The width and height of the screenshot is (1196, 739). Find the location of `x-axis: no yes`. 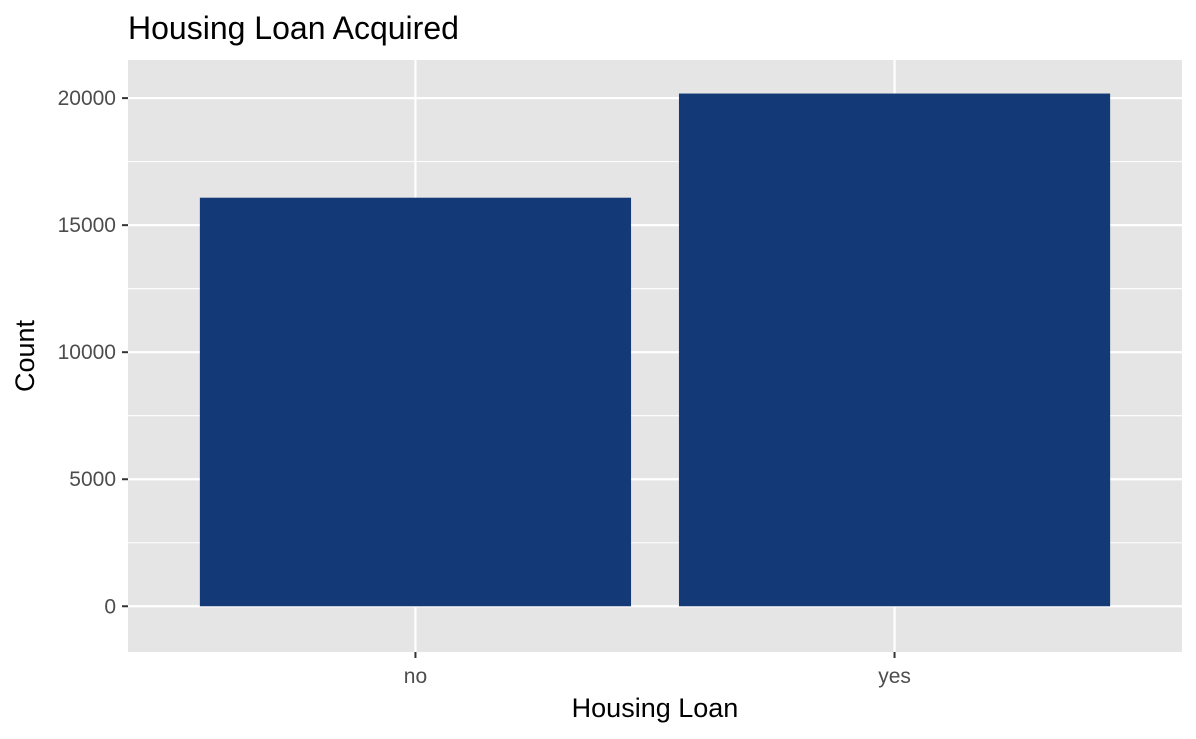

x-axis: no yes is located at coordinates (657, 670).